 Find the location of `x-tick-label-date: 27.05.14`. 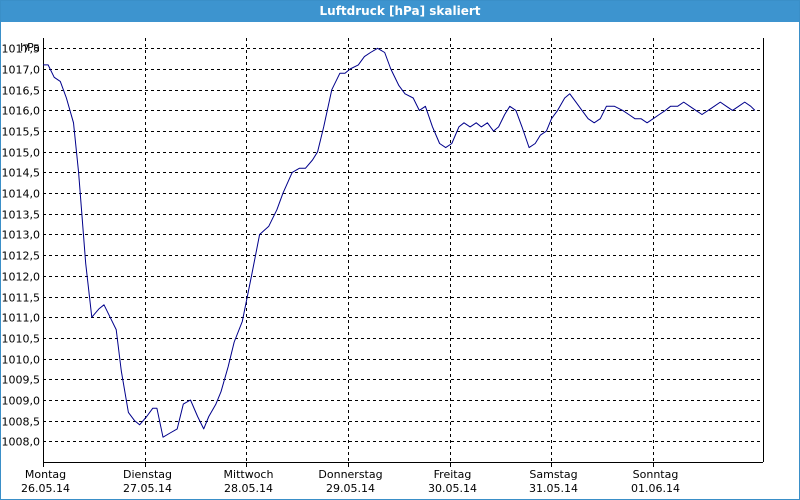

x-tick-label-date: 27.05.14 is located at coordinates (147, 488).